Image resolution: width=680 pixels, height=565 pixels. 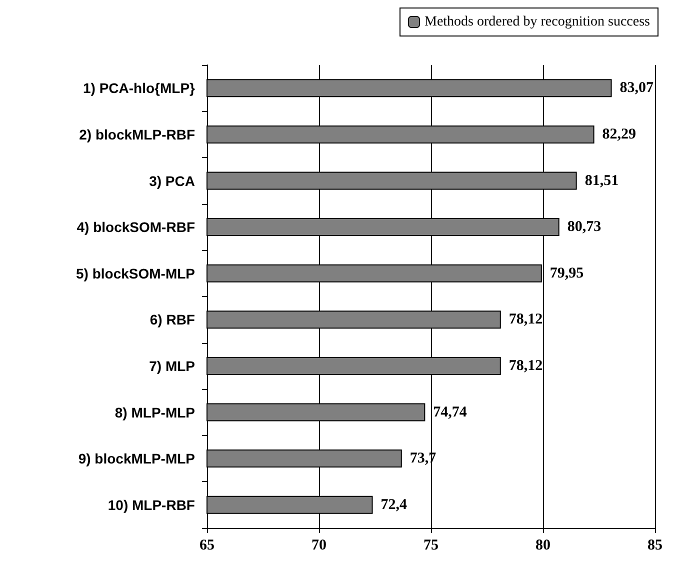 What do you see at coordinates (135, 273) in the screenshot?
I see `y-tick-label: 5) blockSOM-MLP` at bounding box center [135, 273].